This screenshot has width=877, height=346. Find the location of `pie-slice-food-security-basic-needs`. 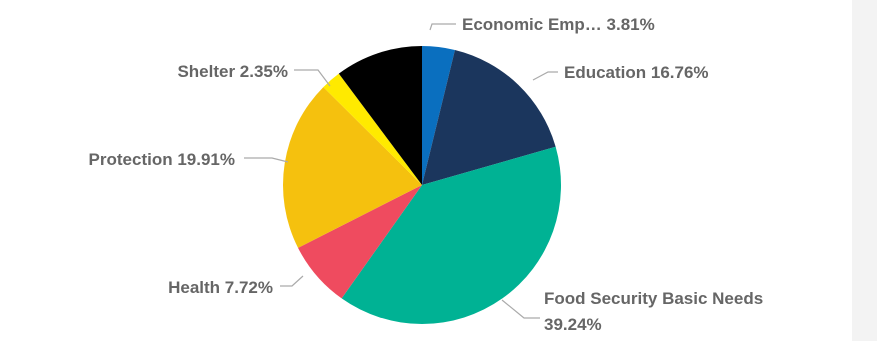

pie-slice-food-security-basic-needs is located at coordinates (451, 235).